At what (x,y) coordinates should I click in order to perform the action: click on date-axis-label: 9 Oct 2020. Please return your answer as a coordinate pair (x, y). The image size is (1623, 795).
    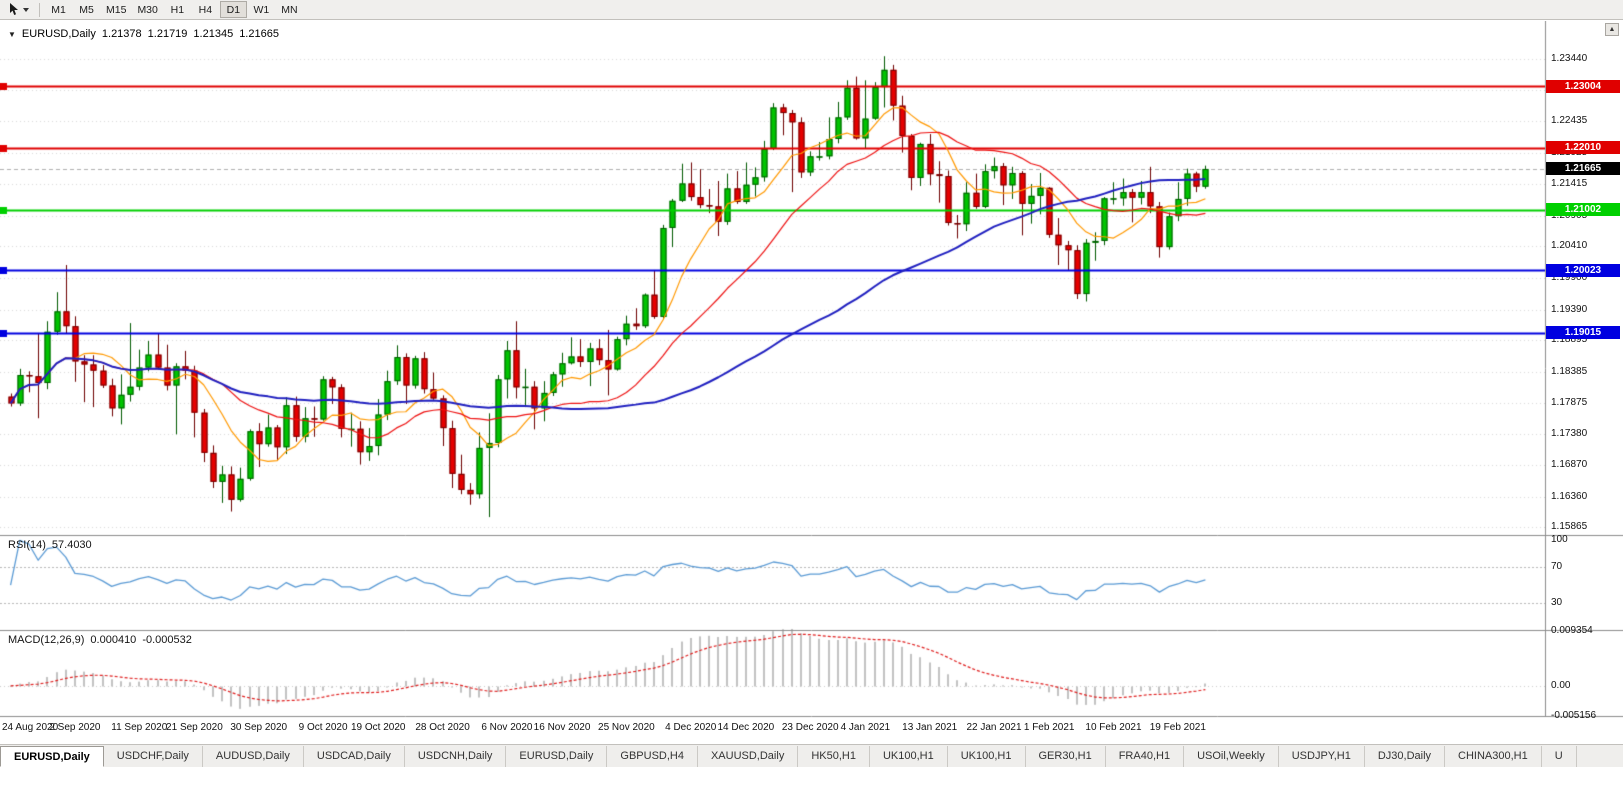
    Looking at the image, I should click on (323, 727).